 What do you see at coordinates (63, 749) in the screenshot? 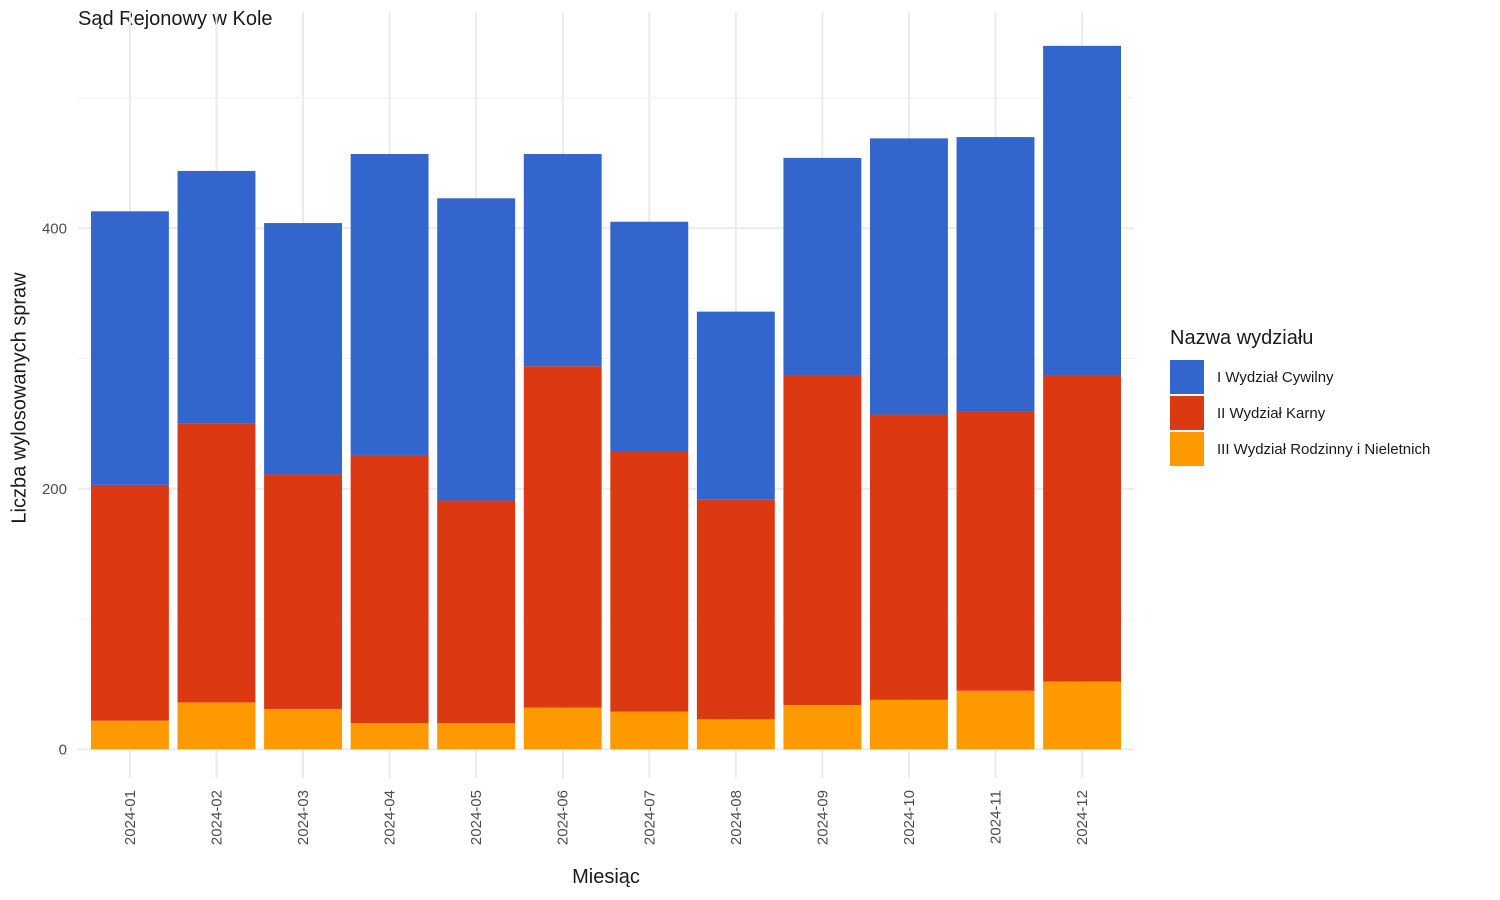
I see `y-tick-label: 0` at bounding box center [63, 749].